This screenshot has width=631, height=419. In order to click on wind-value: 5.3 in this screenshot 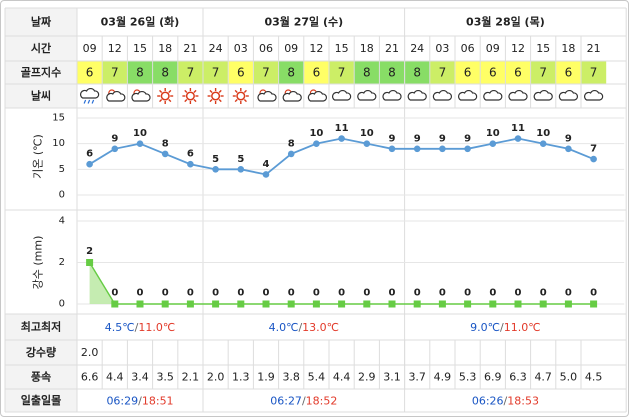, I will do `click(468, 377)`.